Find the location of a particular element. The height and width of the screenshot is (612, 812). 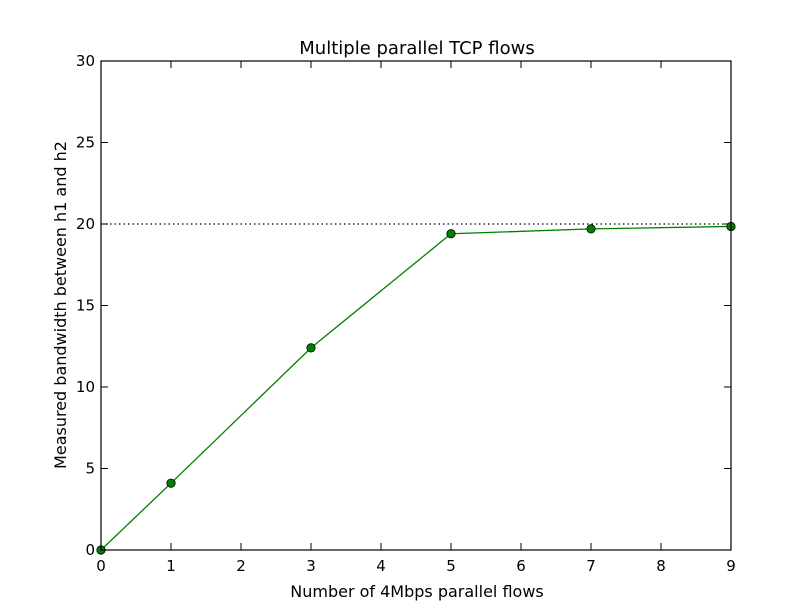

x-tick-label: 9 is located at coordinates (731, 566).